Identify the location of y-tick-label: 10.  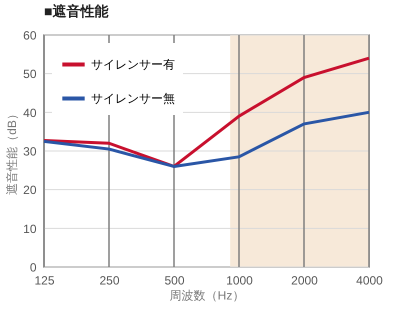
(30, 229).